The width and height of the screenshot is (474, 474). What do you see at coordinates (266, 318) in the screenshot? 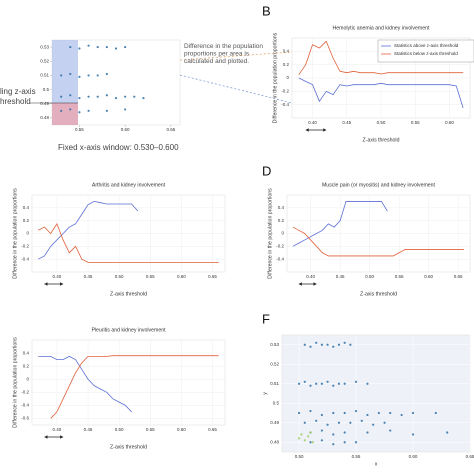
I see `panel-letter: F` at bounding box center [266, 318].